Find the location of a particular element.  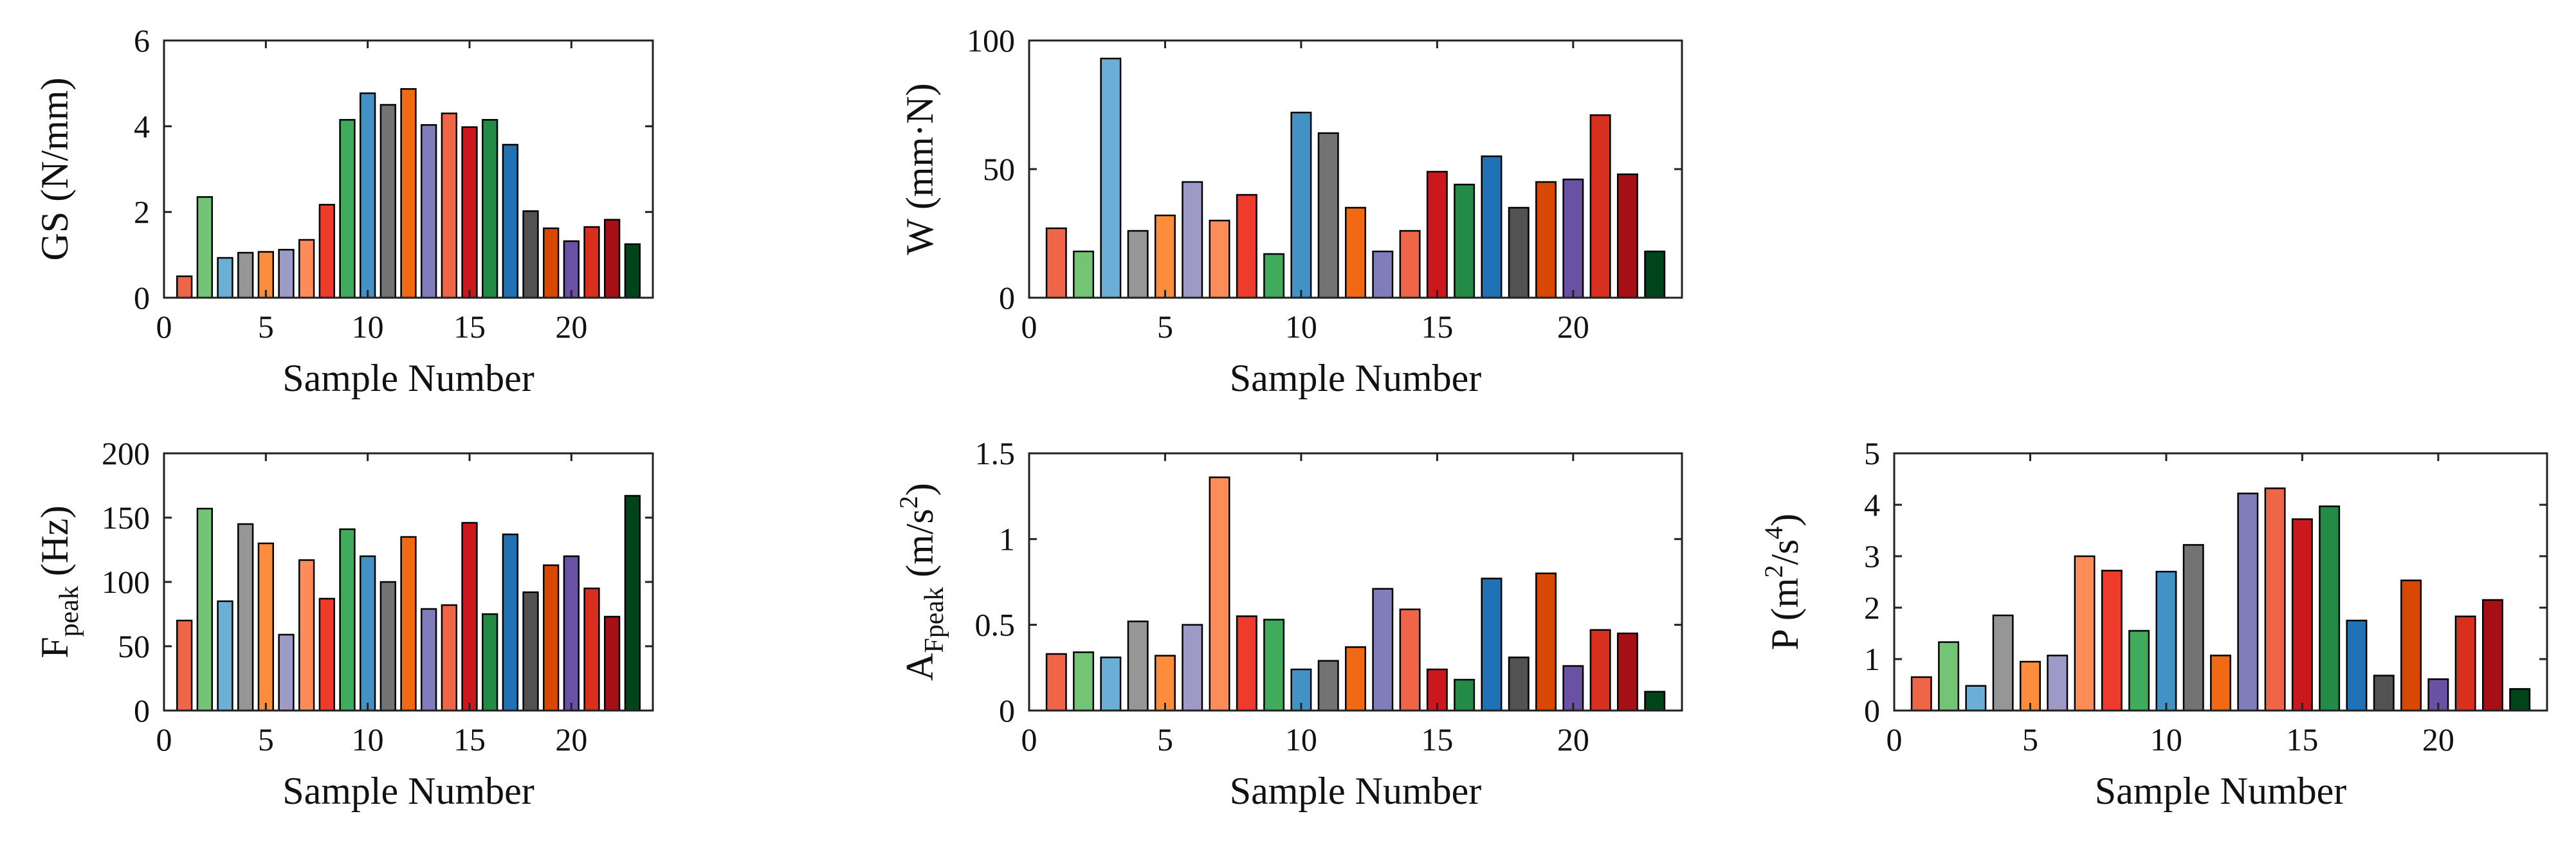

ytick-label-fpeak-0: 0 is located at coordinates (142, 711).